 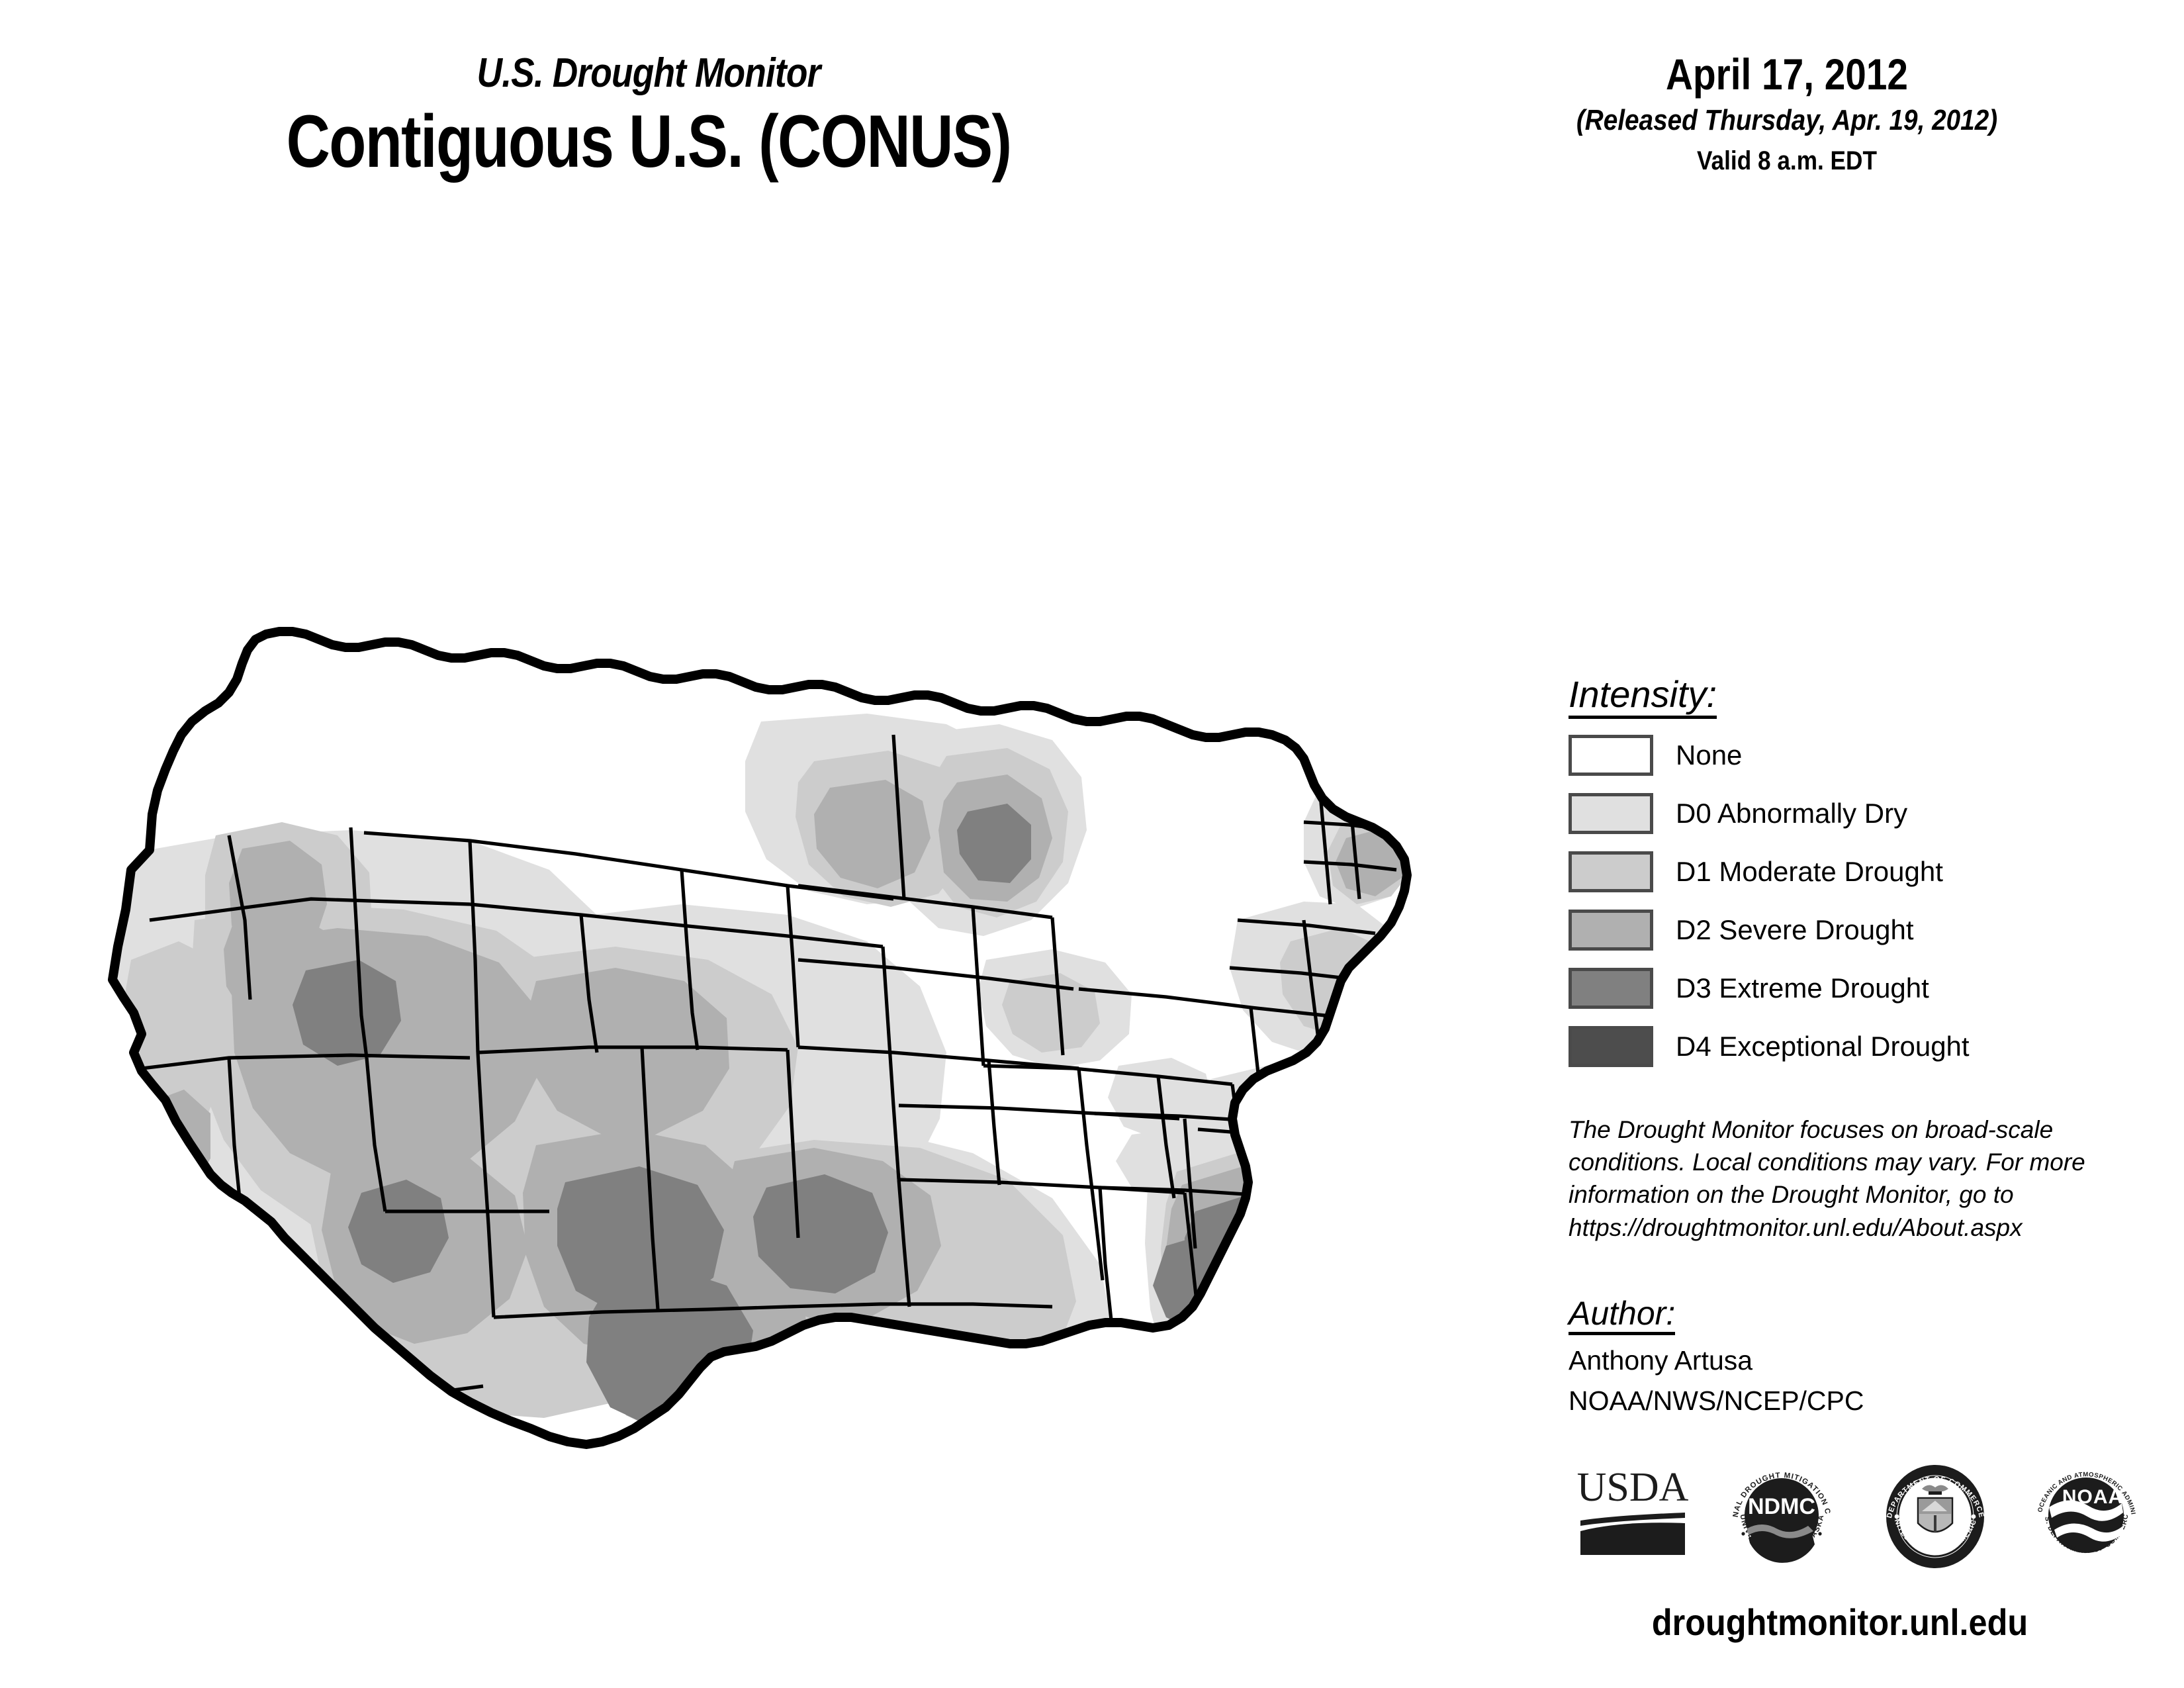 What do you see at coordinates (1743, 1534) in the screenshot?
I see `ndmc-dot-left` at bounding box center [1743, 1534].